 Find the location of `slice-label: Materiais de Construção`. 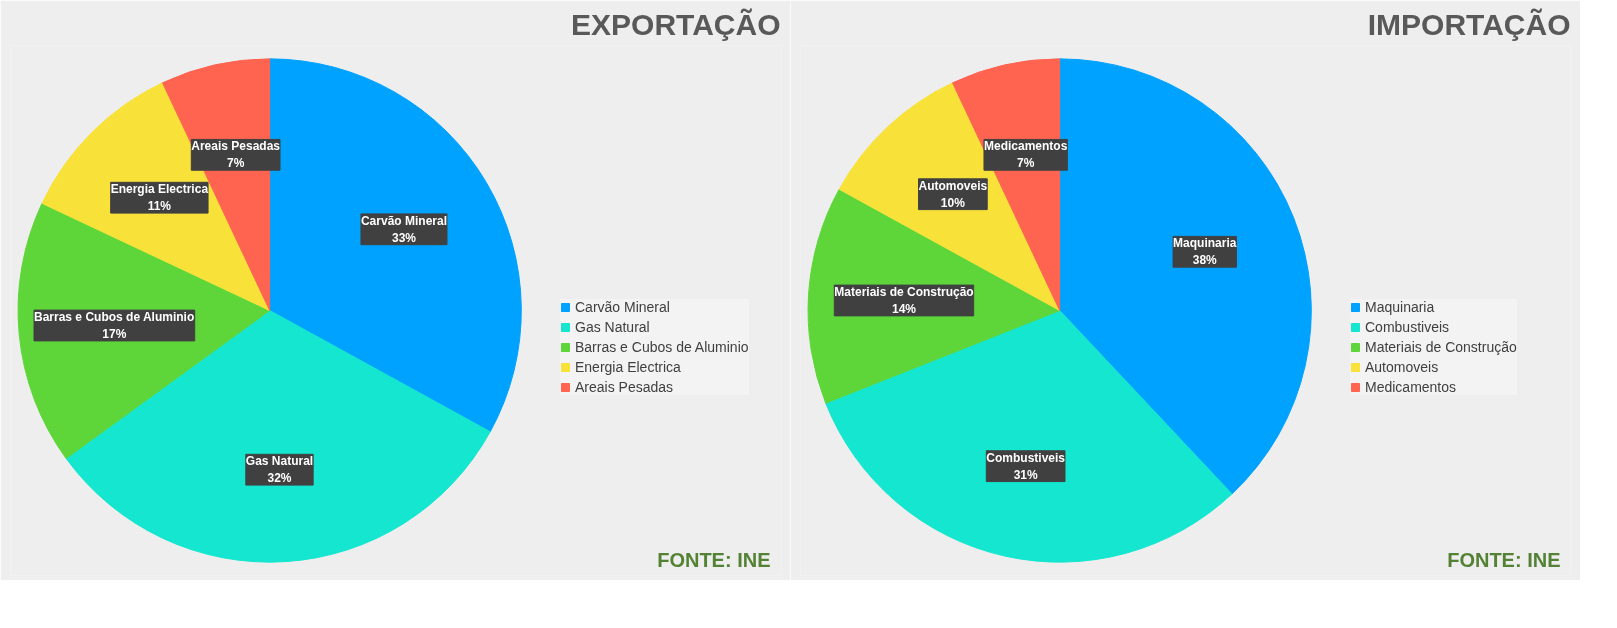

slice-label: Materiais de Construção is located at coordinates (904, 292).